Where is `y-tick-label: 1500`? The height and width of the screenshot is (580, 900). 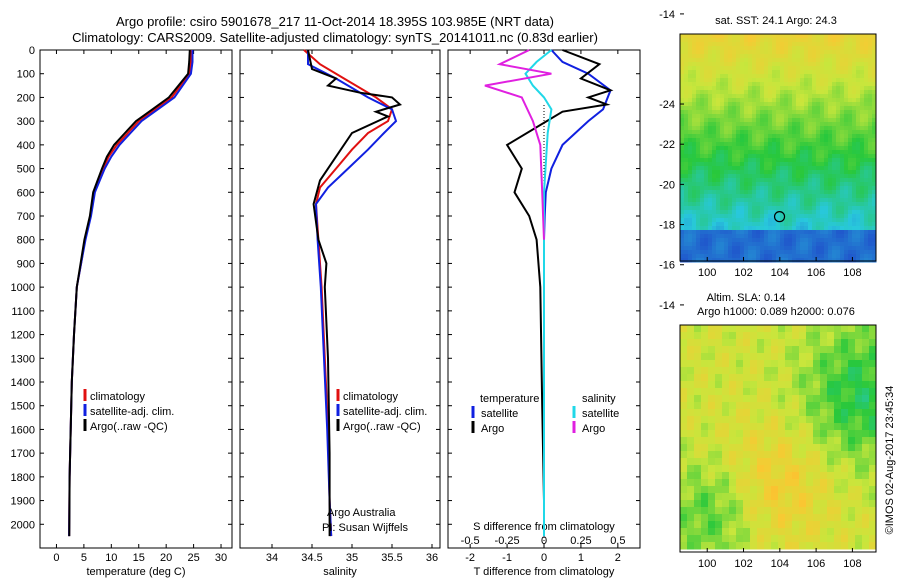 y-tick-label: 1500 is located at coordinates (23, 407).